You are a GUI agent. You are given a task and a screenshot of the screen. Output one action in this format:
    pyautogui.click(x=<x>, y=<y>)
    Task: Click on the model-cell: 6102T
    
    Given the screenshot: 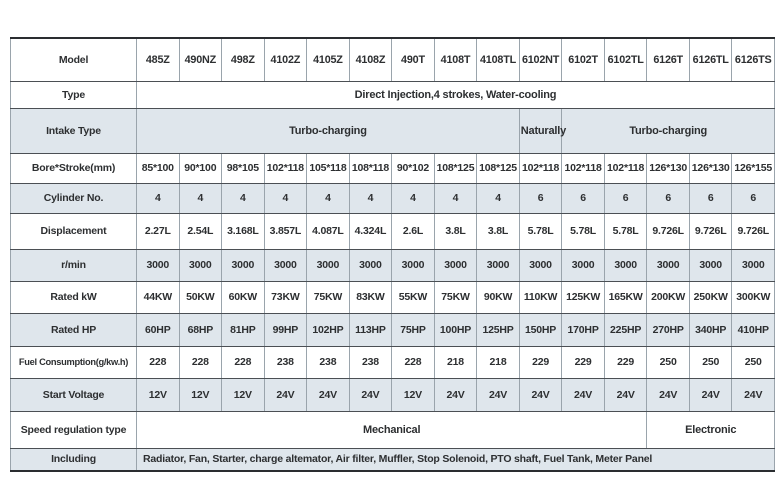 What is the action you would take?
    pyautogui.click(x=583, y=59)
    